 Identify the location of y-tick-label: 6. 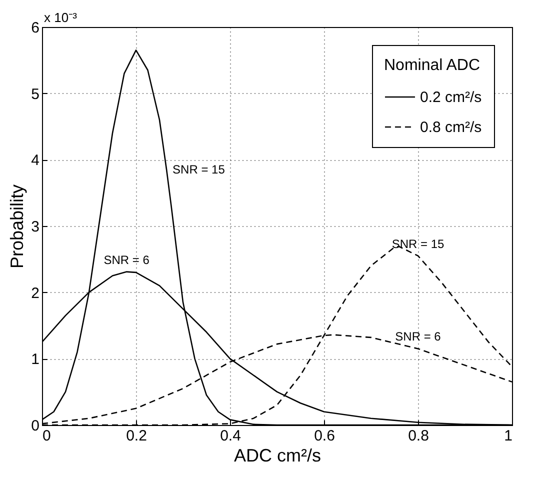
(35, 28).